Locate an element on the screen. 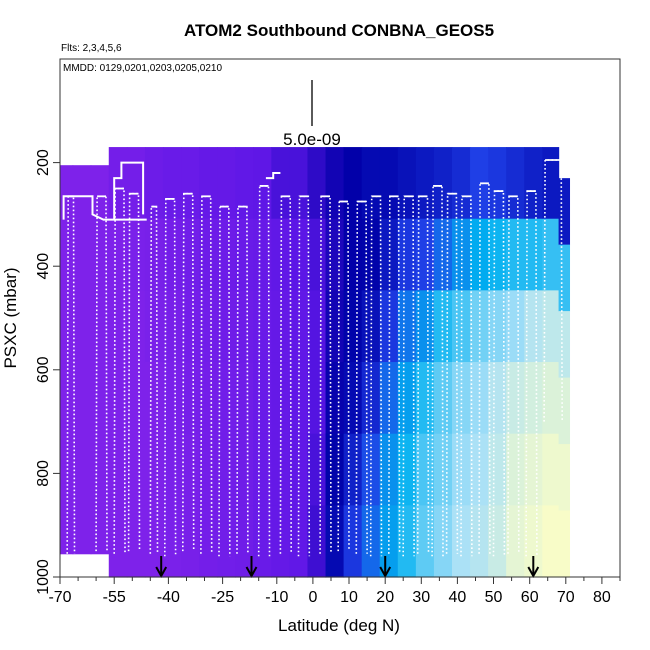 The width and height of the screenshot is (650, 650). x-tick-label: -10 is located at coordinates (276, 597).